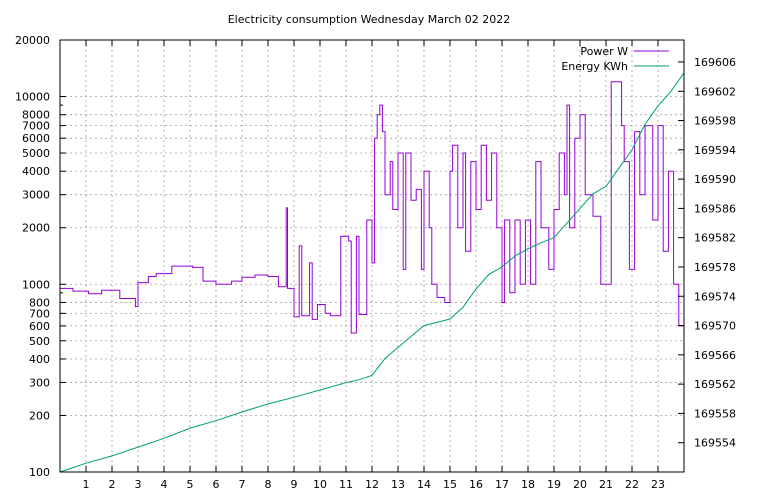  What do you see at coordinates (424, 484) in the screenshot?
I see `x-tick-label: 14` at bounding box center [424, 484].